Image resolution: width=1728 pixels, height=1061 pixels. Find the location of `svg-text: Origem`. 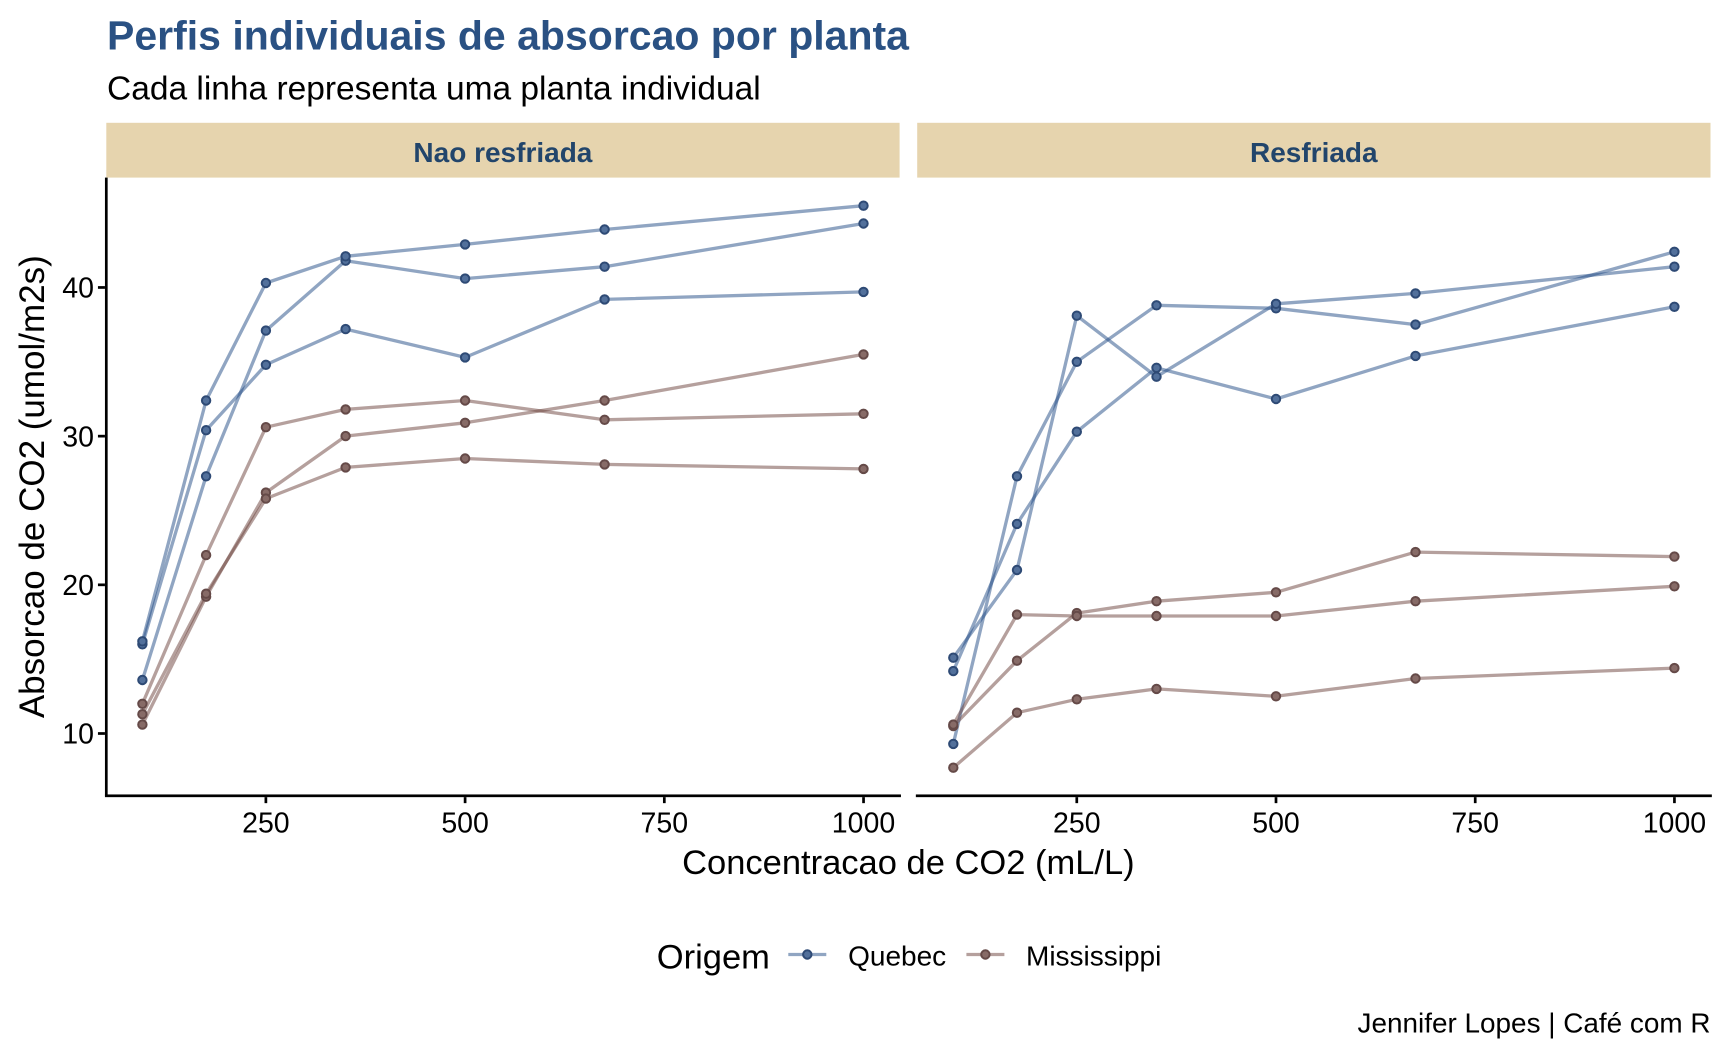

svg-text: Origem is located at coordinates (713, 958).